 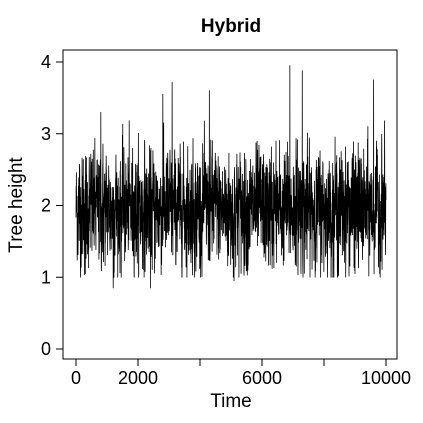 What do you see at coordinates (262, 378) in the screenshot?
I see `x-tick-label: 6000` at bounding box center [262, 378].